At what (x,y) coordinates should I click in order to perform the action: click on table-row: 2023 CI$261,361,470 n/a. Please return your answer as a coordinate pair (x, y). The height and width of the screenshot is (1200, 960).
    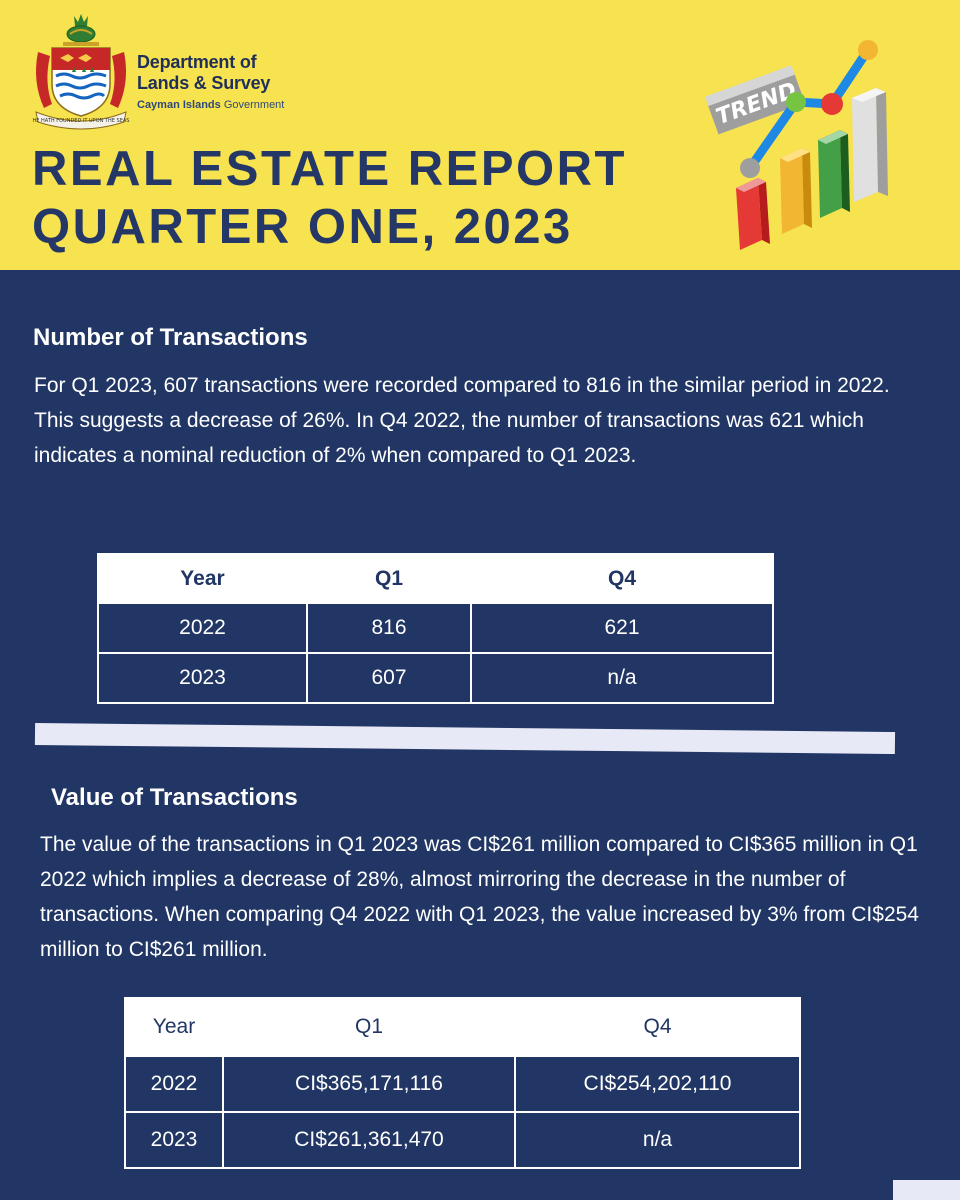
    Looking at the image, I should click on (462, 1140).